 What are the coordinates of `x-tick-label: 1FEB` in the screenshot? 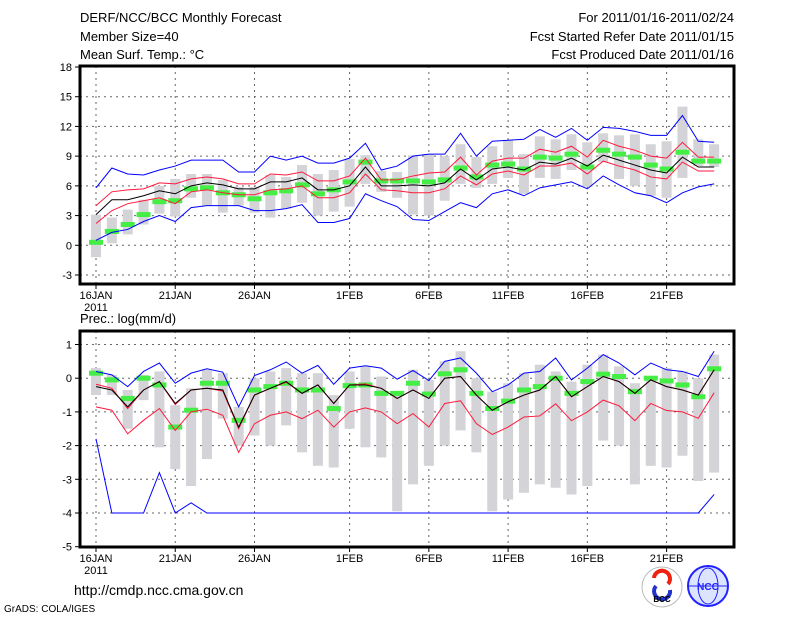 It's located at (350, 296).